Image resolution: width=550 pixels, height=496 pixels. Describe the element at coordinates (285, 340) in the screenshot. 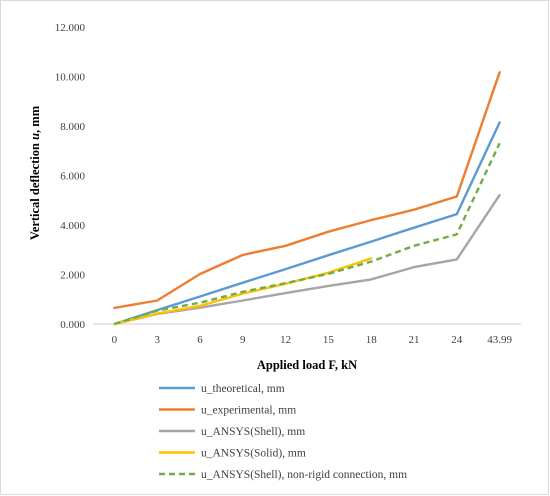

I see `x-tick-label: 12` at that location.